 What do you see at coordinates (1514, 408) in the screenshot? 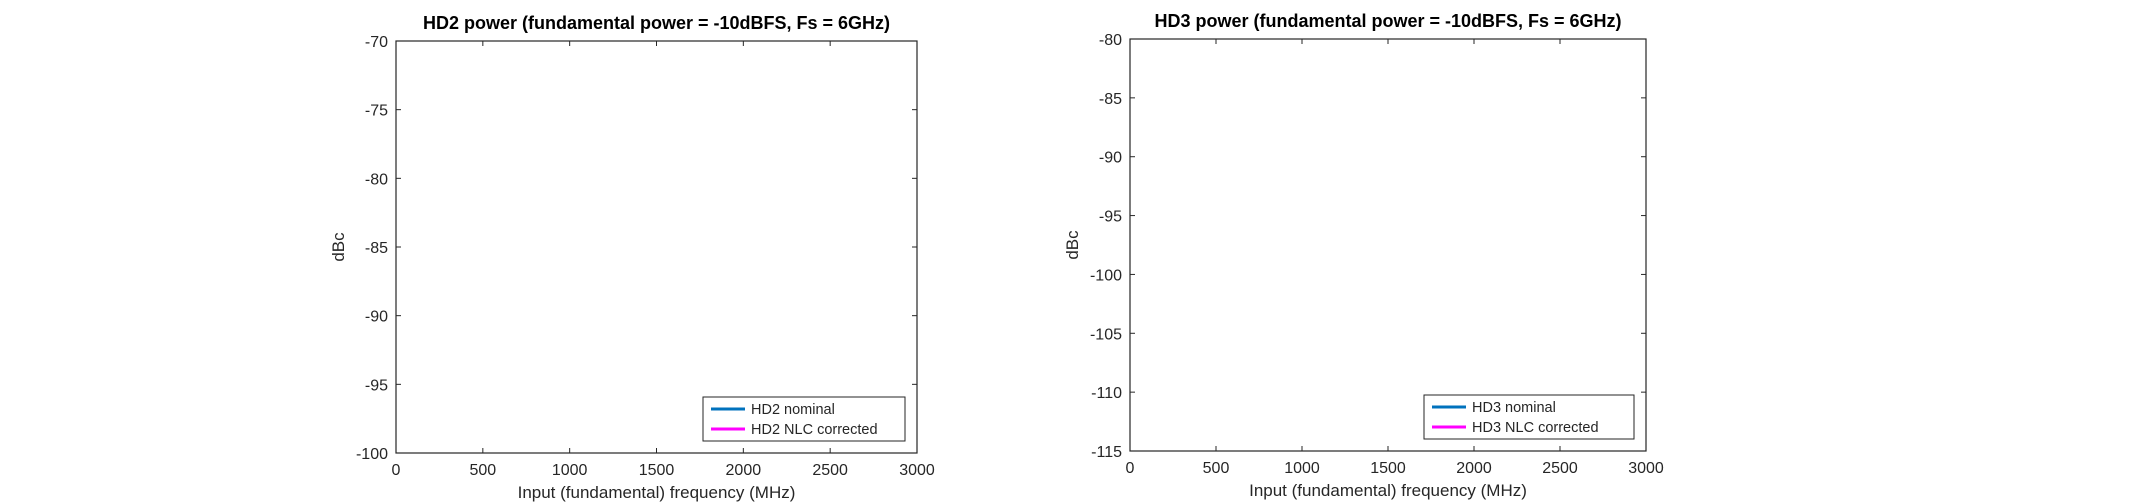
I see `legend-entry: HD3 nominal` at bounding box center [1514, 408].